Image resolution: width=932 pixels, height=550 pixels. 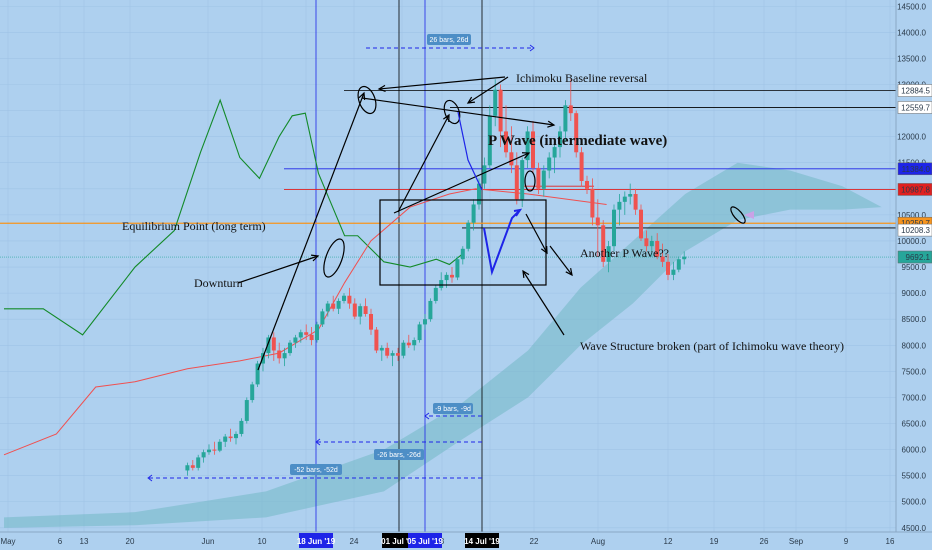 I want to click on price-tick-label: 12000.0, so click(x=911, y=137).